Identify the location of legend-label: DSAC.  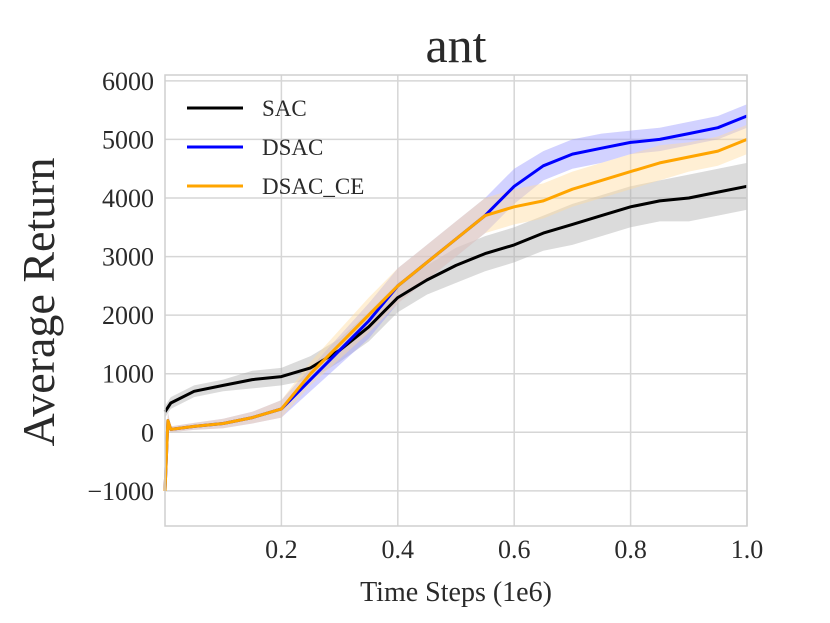
(292, 147).